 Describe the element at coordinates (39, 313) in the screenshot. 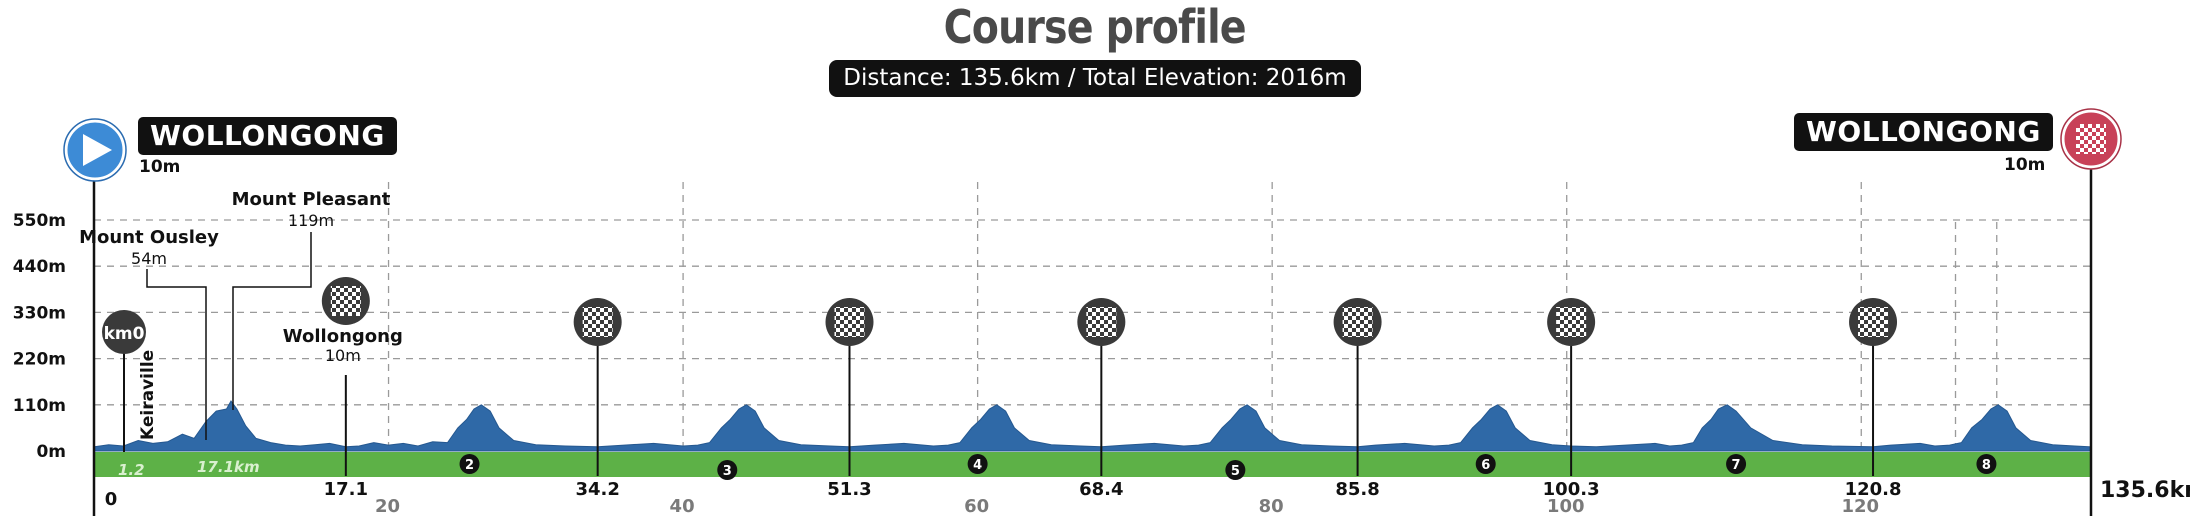

I see `y-tick-label: 330m` at that location.